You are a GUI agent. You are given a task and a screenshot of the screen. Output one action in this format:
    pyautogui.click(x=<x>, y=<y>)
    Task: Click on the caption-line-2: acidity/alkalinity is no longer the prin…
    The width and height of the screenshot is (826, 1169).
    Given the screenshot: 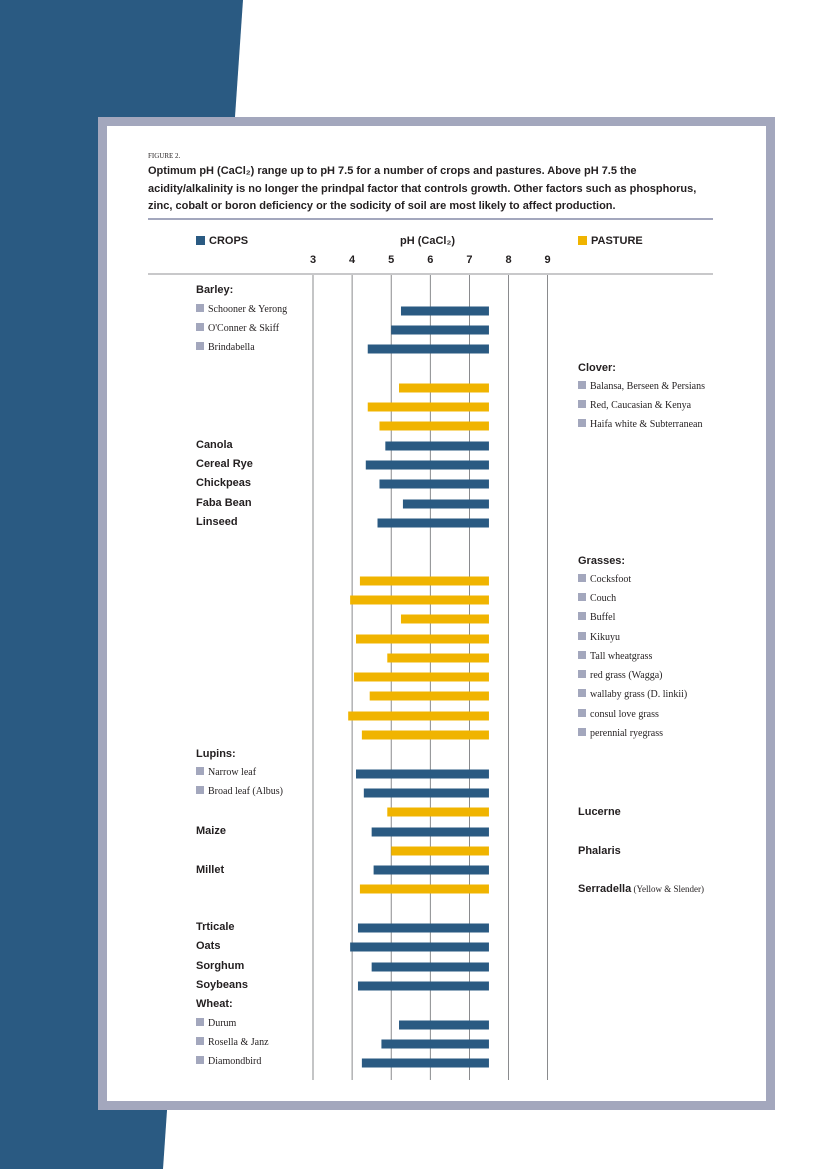 What is the action you would take?
    pyautogui.click(x=422, y=189)
    